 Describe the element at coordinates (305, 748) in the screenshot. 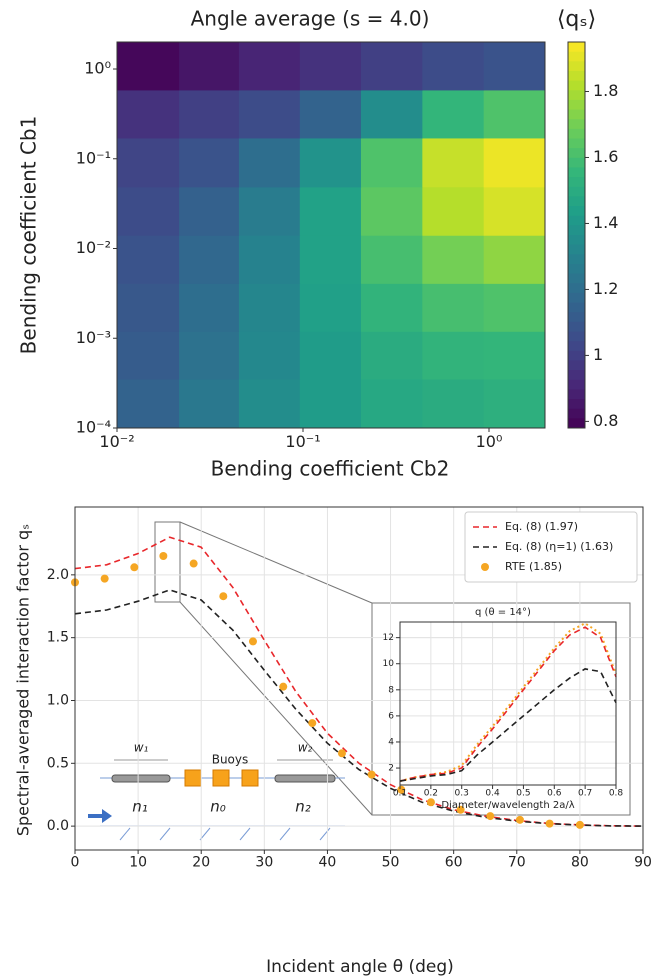

I see `annotation: w₂` at that location.